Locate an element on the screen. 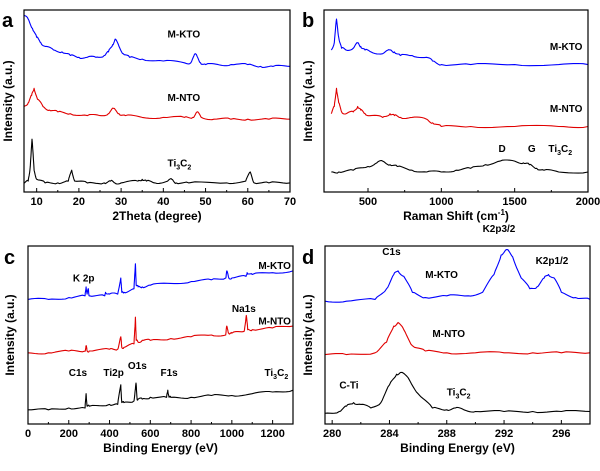 The image size is (600, 471). x-tick-label: 296 is located at coordinates (561, 434).